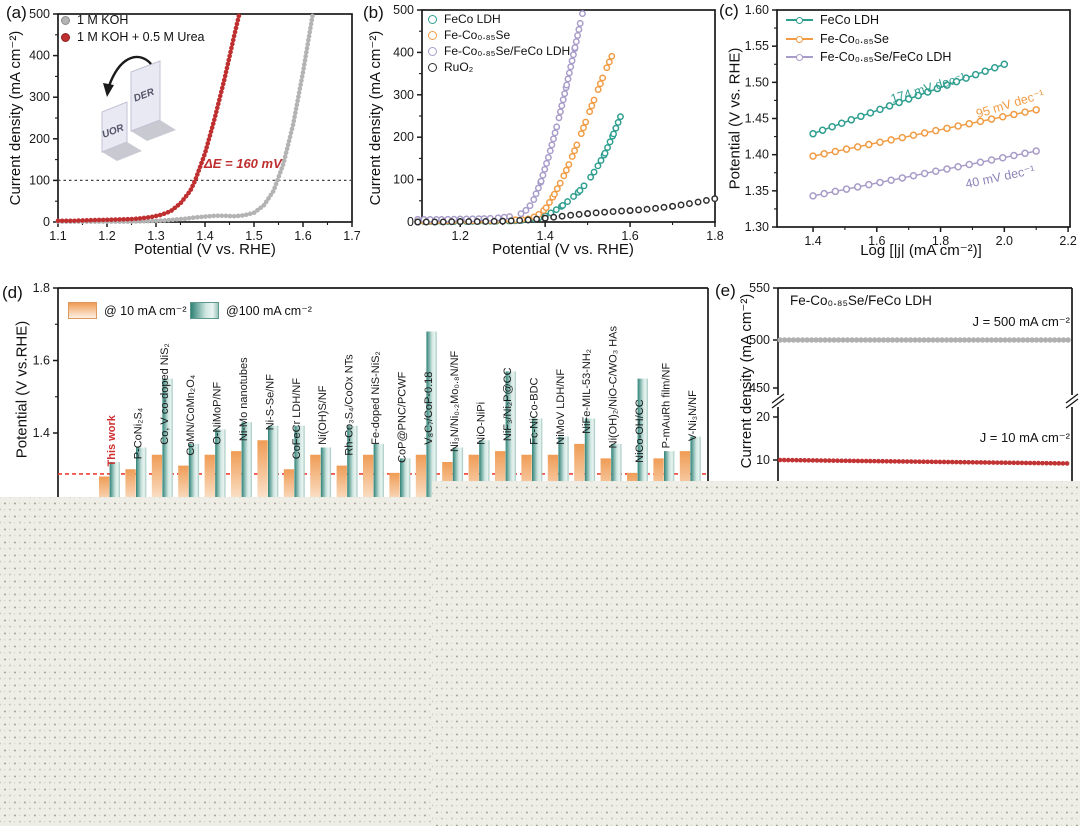 The height and width of the screenshot is (826, 1080). Describe the element at coordinates (205, 249) in the screenshot. I see `panel-a-xlabel: Potential (V vs. RHE)` at that location.